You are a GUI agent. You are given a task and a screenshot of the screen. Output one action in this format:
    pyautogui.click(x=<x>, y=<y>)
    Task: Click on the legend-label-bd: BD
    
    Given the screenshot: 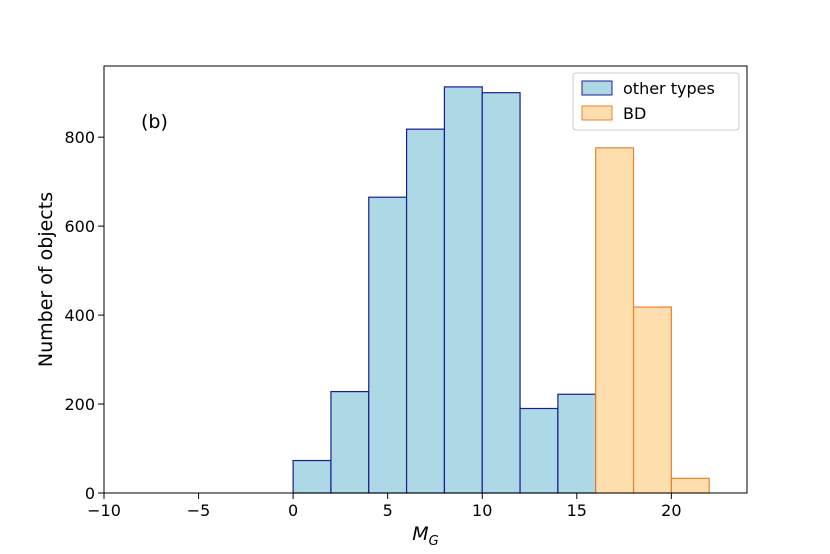 What is the action you would take?
    pyautogui.click(x=634, y=113)
    